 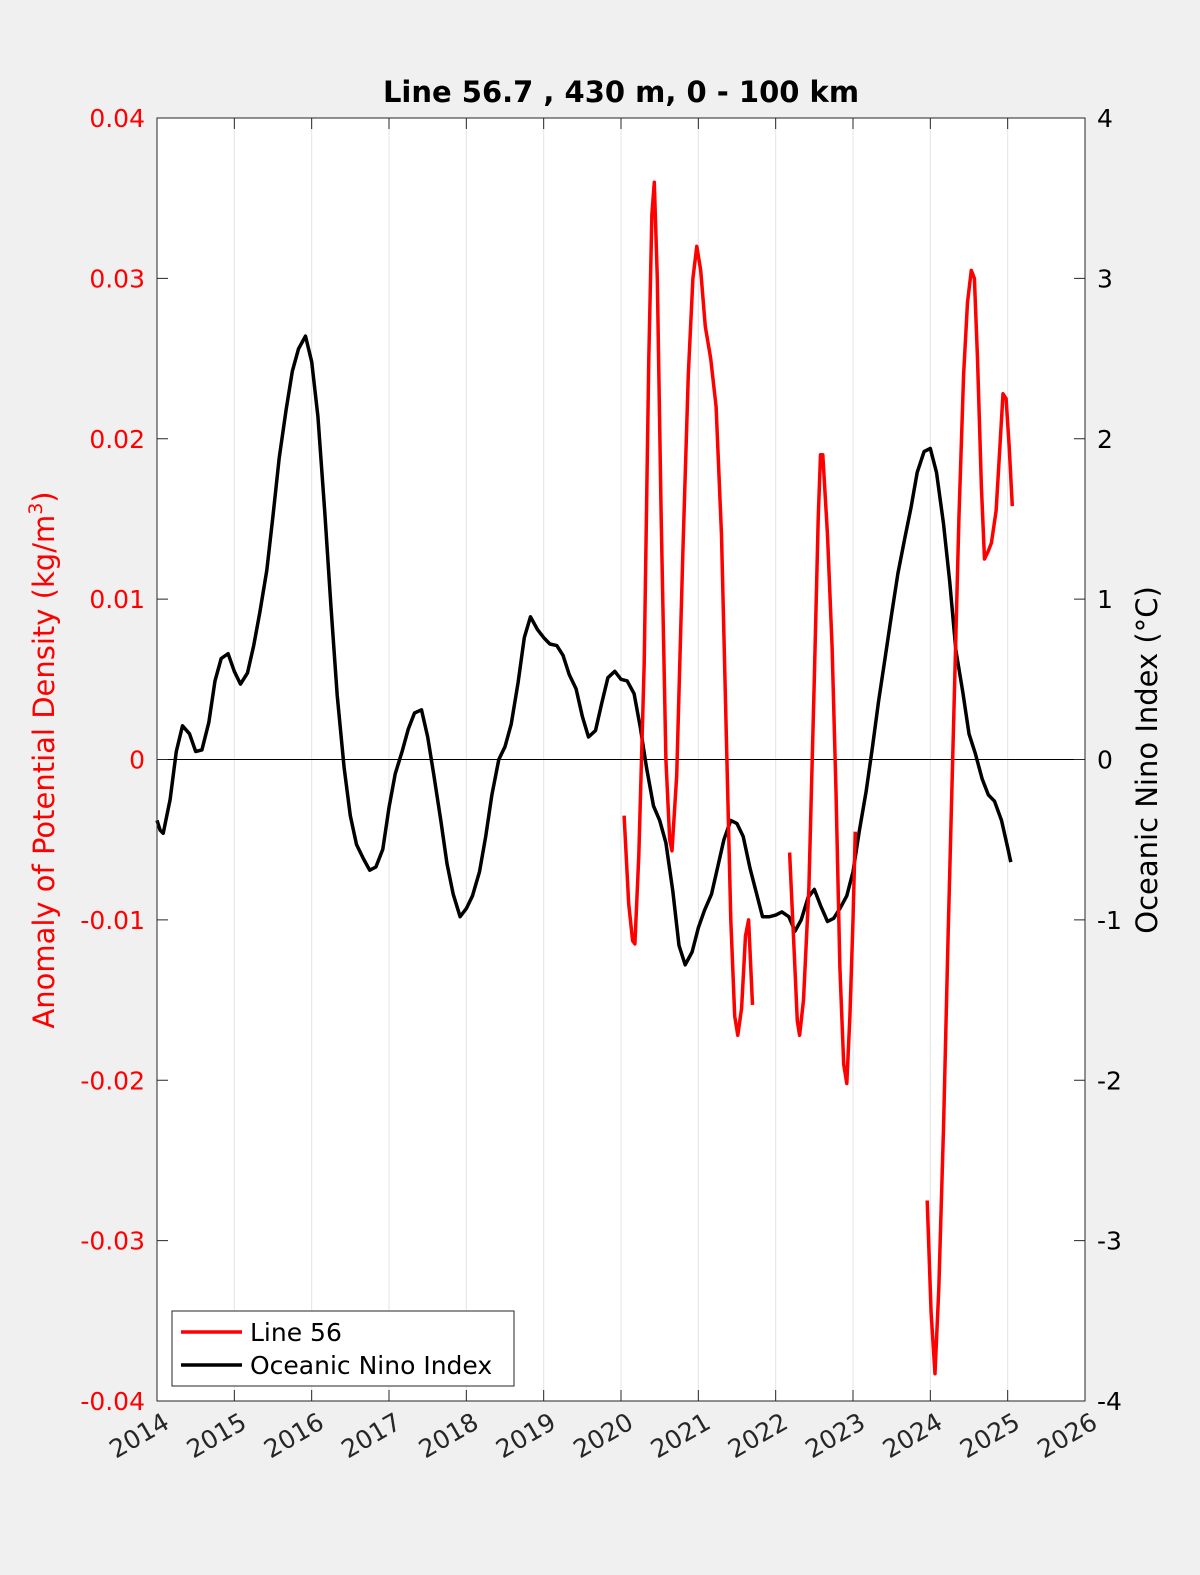 What do you see at coordinates (1109, 1080) in the screenshot?
I see `y-right-tick-label--2: -2` at bounding box center [1109, 1080].